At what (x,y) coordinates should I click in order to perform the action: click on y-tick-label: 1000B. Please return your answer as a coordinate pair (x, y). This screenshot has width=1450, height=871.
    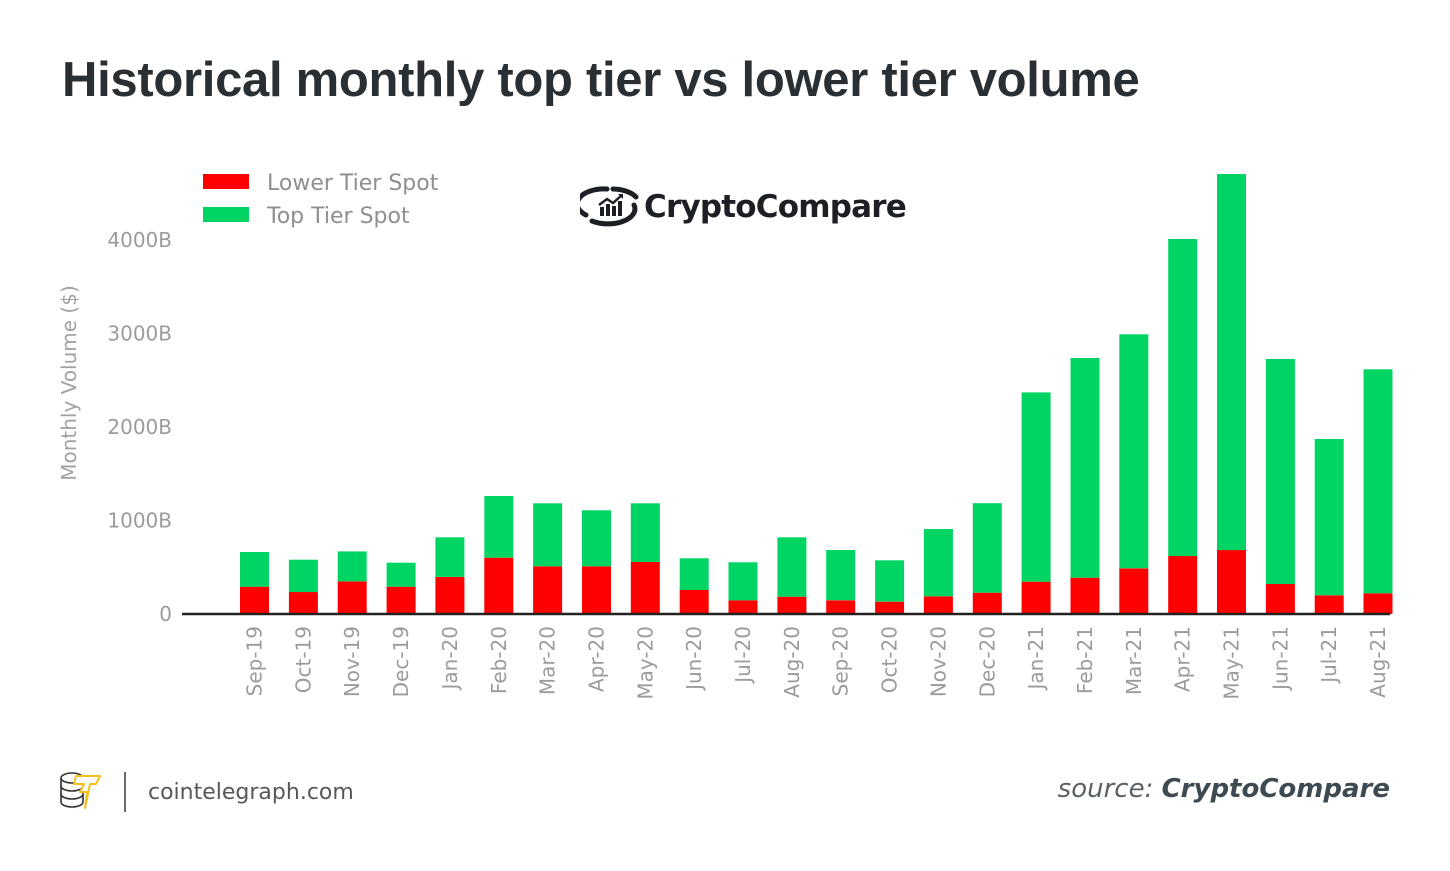
    Looking at the image, I should click on (139, 521).